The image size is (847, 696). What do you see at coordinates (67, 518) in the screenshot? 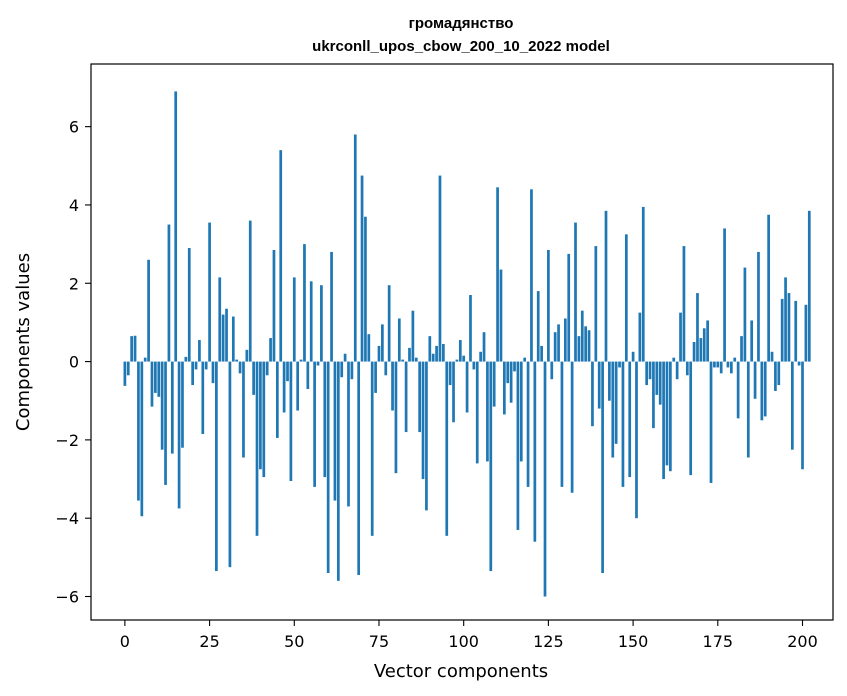
I see `y-tick-label: −4` at bounding box center [67, 518].